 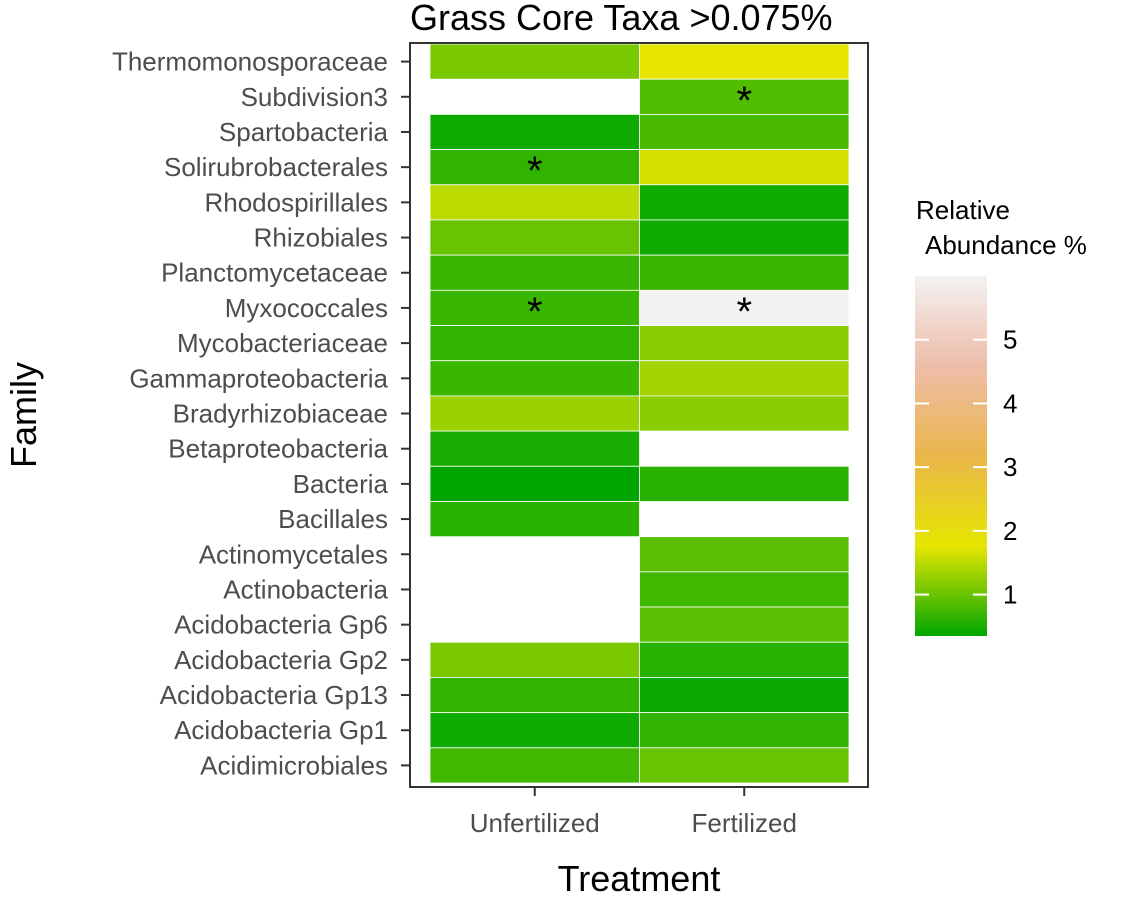 What do you see at coordinates (258, 378) in the screenshot?
I see `y-tick-label: Gammaproteobacteria` at bounding box center [258, 378].